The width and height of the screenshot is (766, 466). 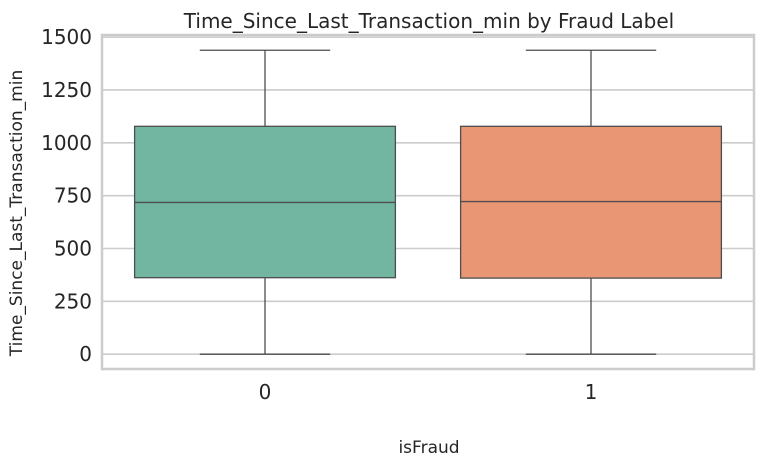 I want to click on x-axis-label: isFraud, so click(x=428, y=448).